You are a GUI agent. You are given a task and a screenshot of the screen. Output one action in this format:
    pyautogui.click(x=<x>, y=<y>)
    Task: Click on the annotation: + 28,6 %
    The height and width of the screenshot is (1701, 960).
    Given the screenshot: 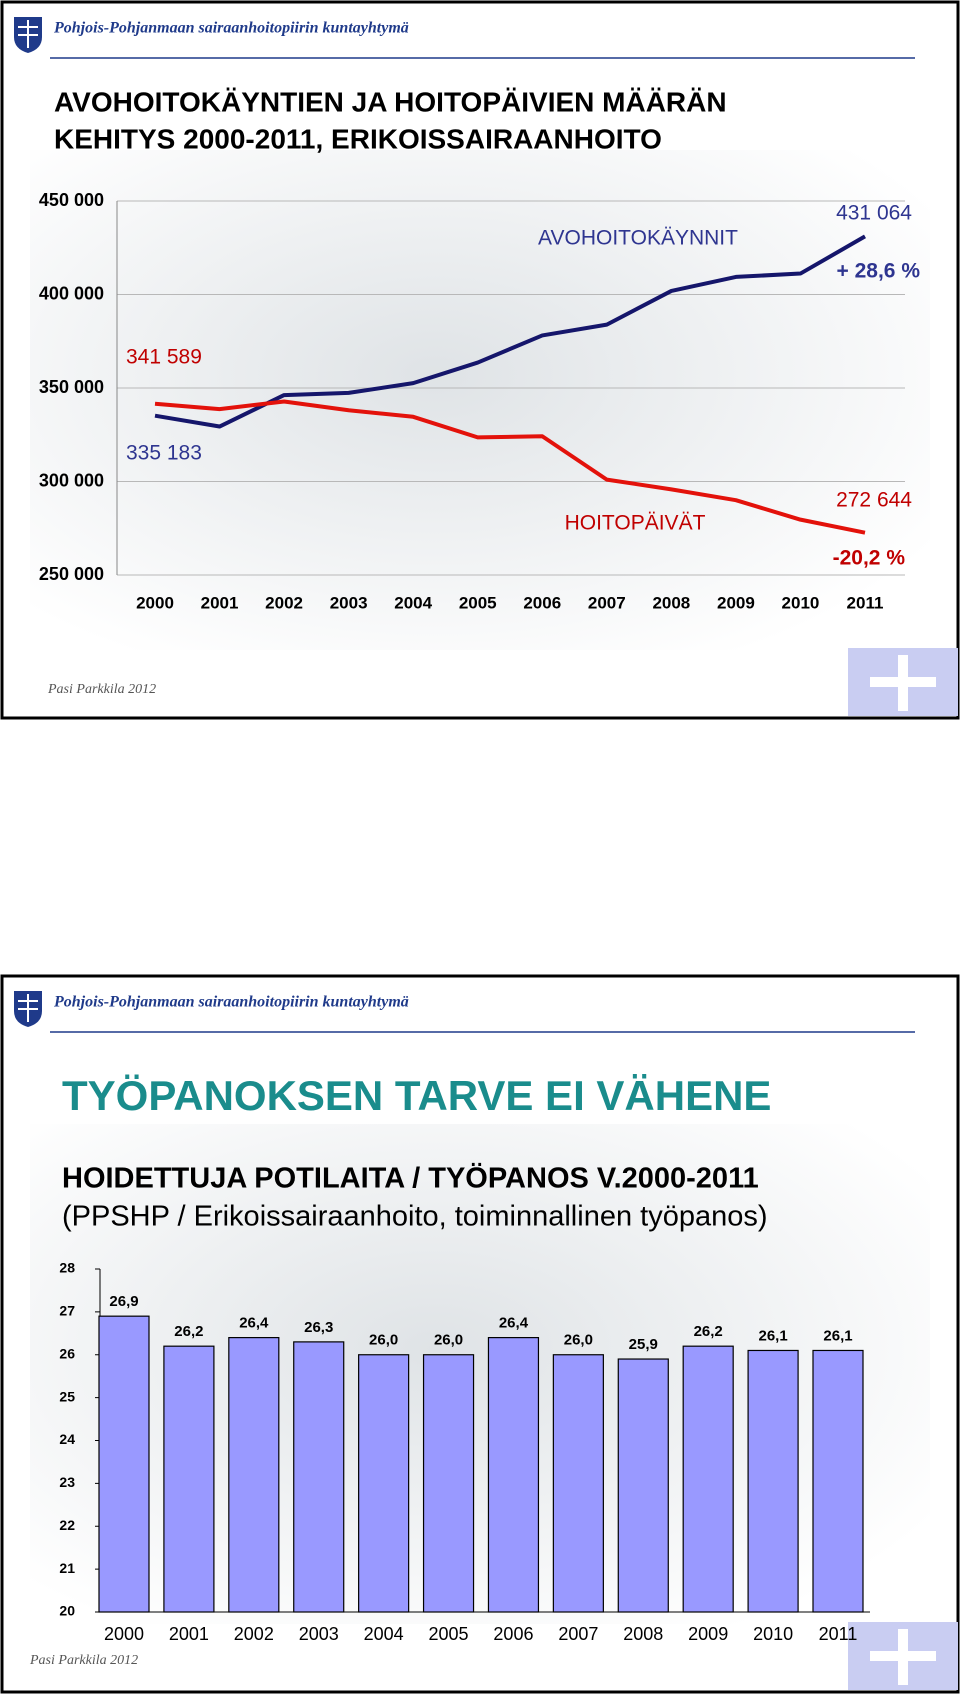 What is the action you would take?
    pyautogui.click(x=879, y=271)
    